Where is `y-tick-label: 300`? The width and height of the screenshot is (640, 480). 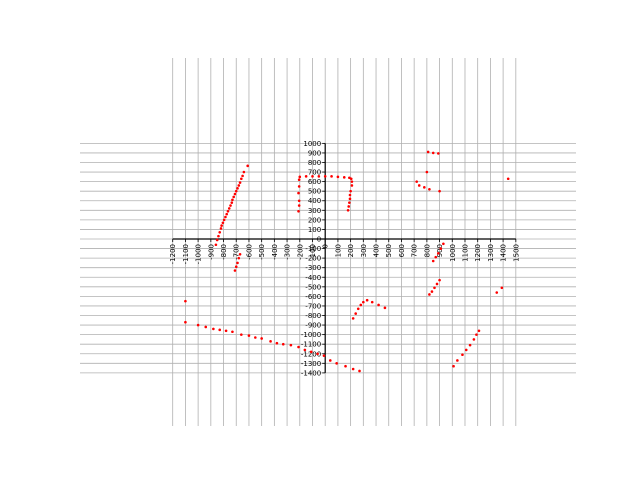
y-tick-label: 300 is located at coordinates (314, 211).